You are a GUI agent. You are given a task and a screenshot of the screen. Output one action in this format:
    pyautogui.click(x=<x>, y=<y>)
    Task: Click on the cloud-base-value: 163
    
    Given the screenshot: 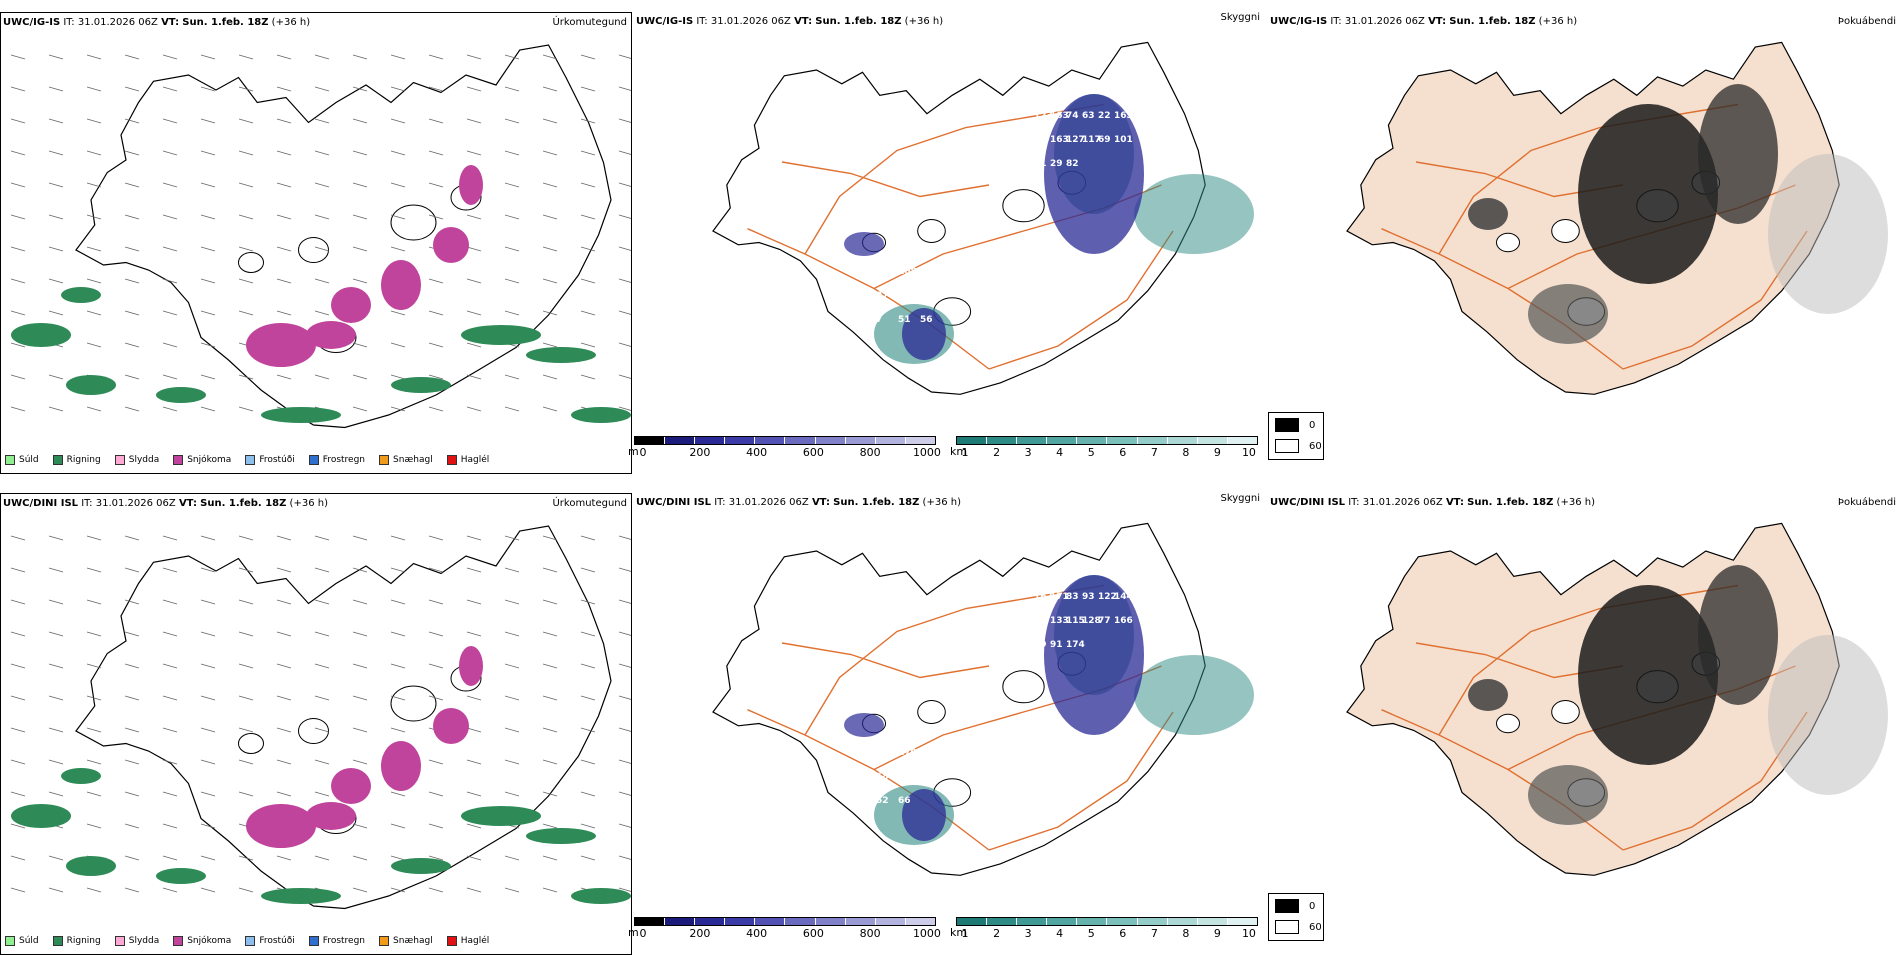 What is the action you would take?
    pyautogui.click(x=1059, y=116)
    